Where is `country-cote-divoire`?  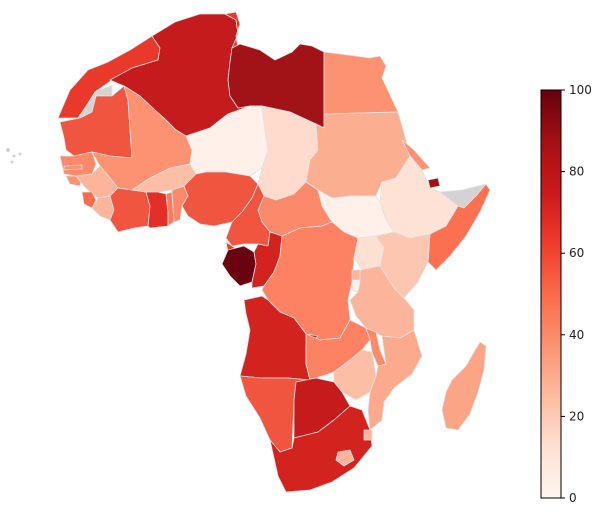
country-cote-divoire is located at coordinates (130, 210).